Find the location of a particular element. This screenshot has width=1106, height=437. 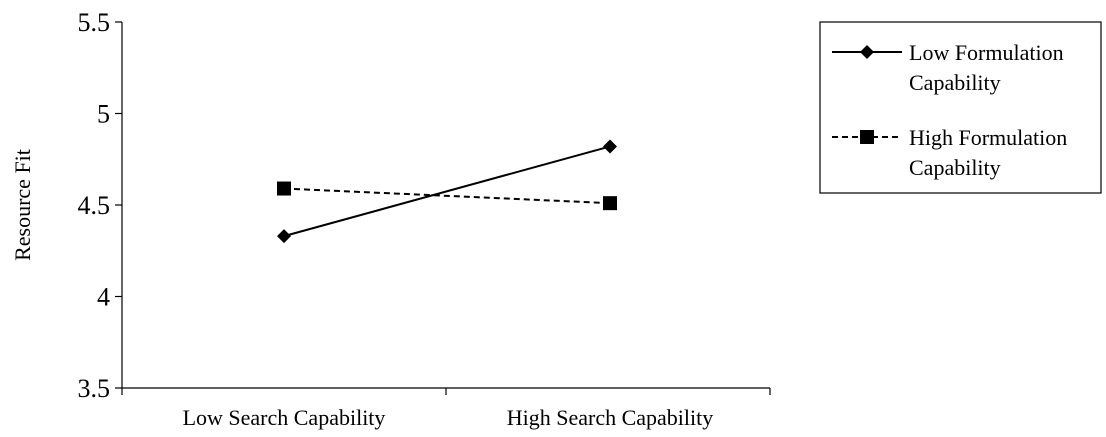

legend-label: Low Formulation is located at coordinates (986, 52).